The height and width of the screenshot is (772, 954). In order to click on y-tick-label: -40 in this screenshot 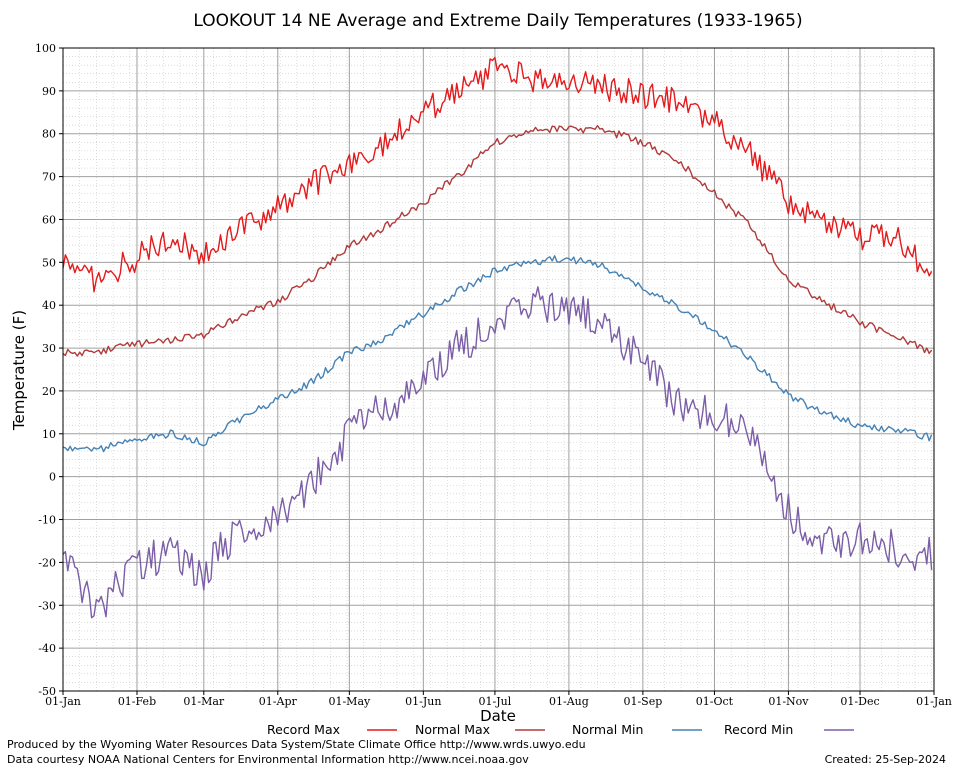, I will do `click(47, 648)`.